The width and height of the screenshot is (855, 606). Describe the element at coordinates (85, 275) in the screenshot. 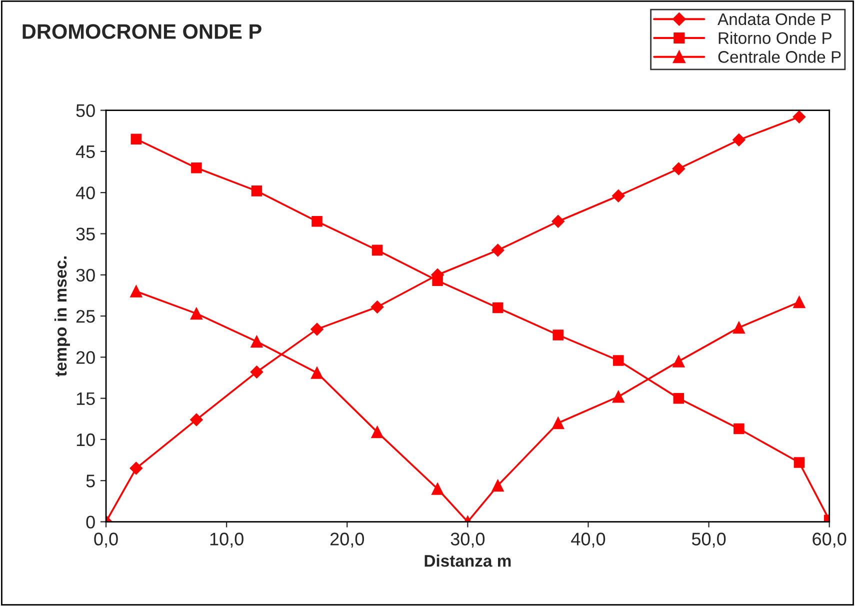

I see `y-tick-label: 30` at that location.